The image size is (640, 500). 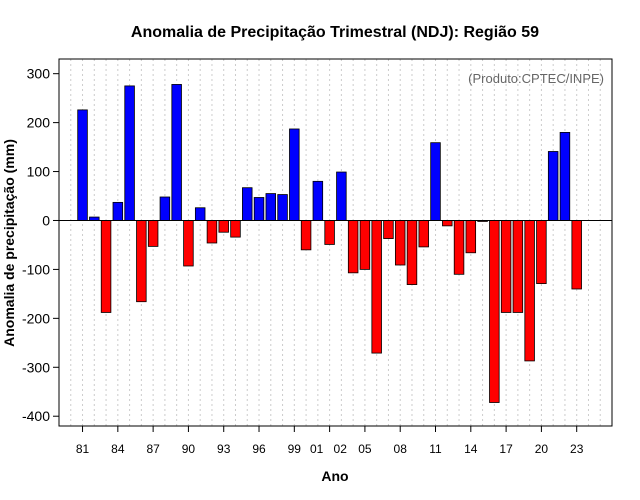 What do you see at coordinates (36, 416) in the screenshot?
I see `y-tick-label: -400` at bounding box center [36, 416].